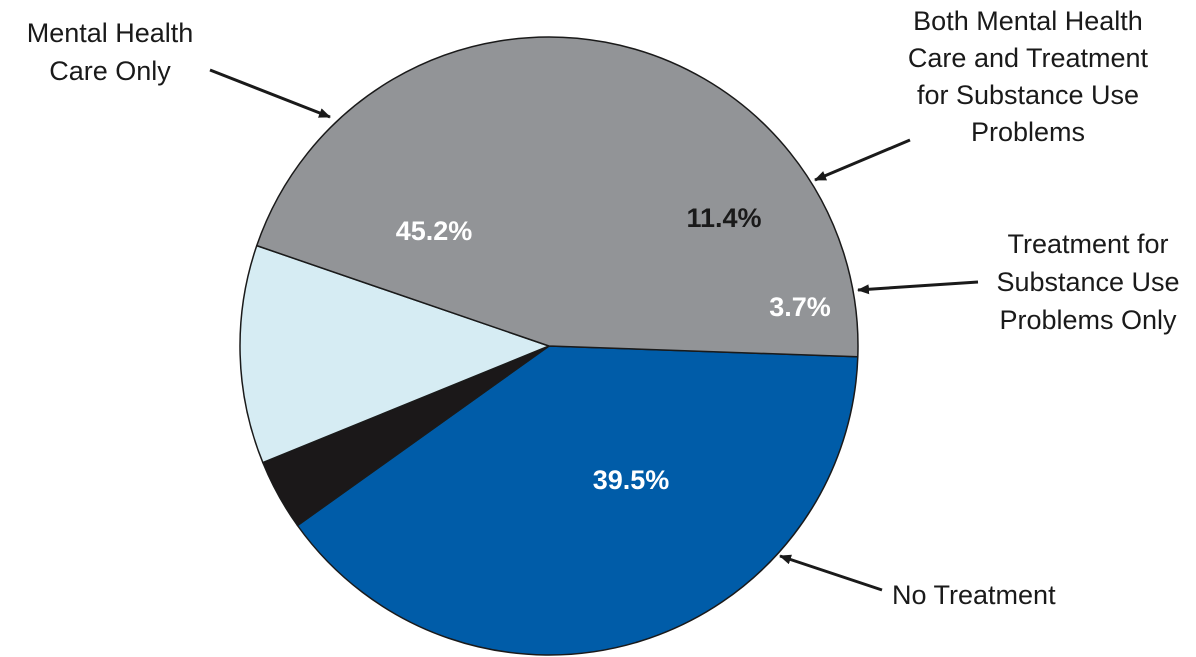 The image size is (1196, 657). What do you see at coordinates (1088, 320) in the screenshot?
I see `callout-label-line: Problems Only` at bounding box center [1088, 320].